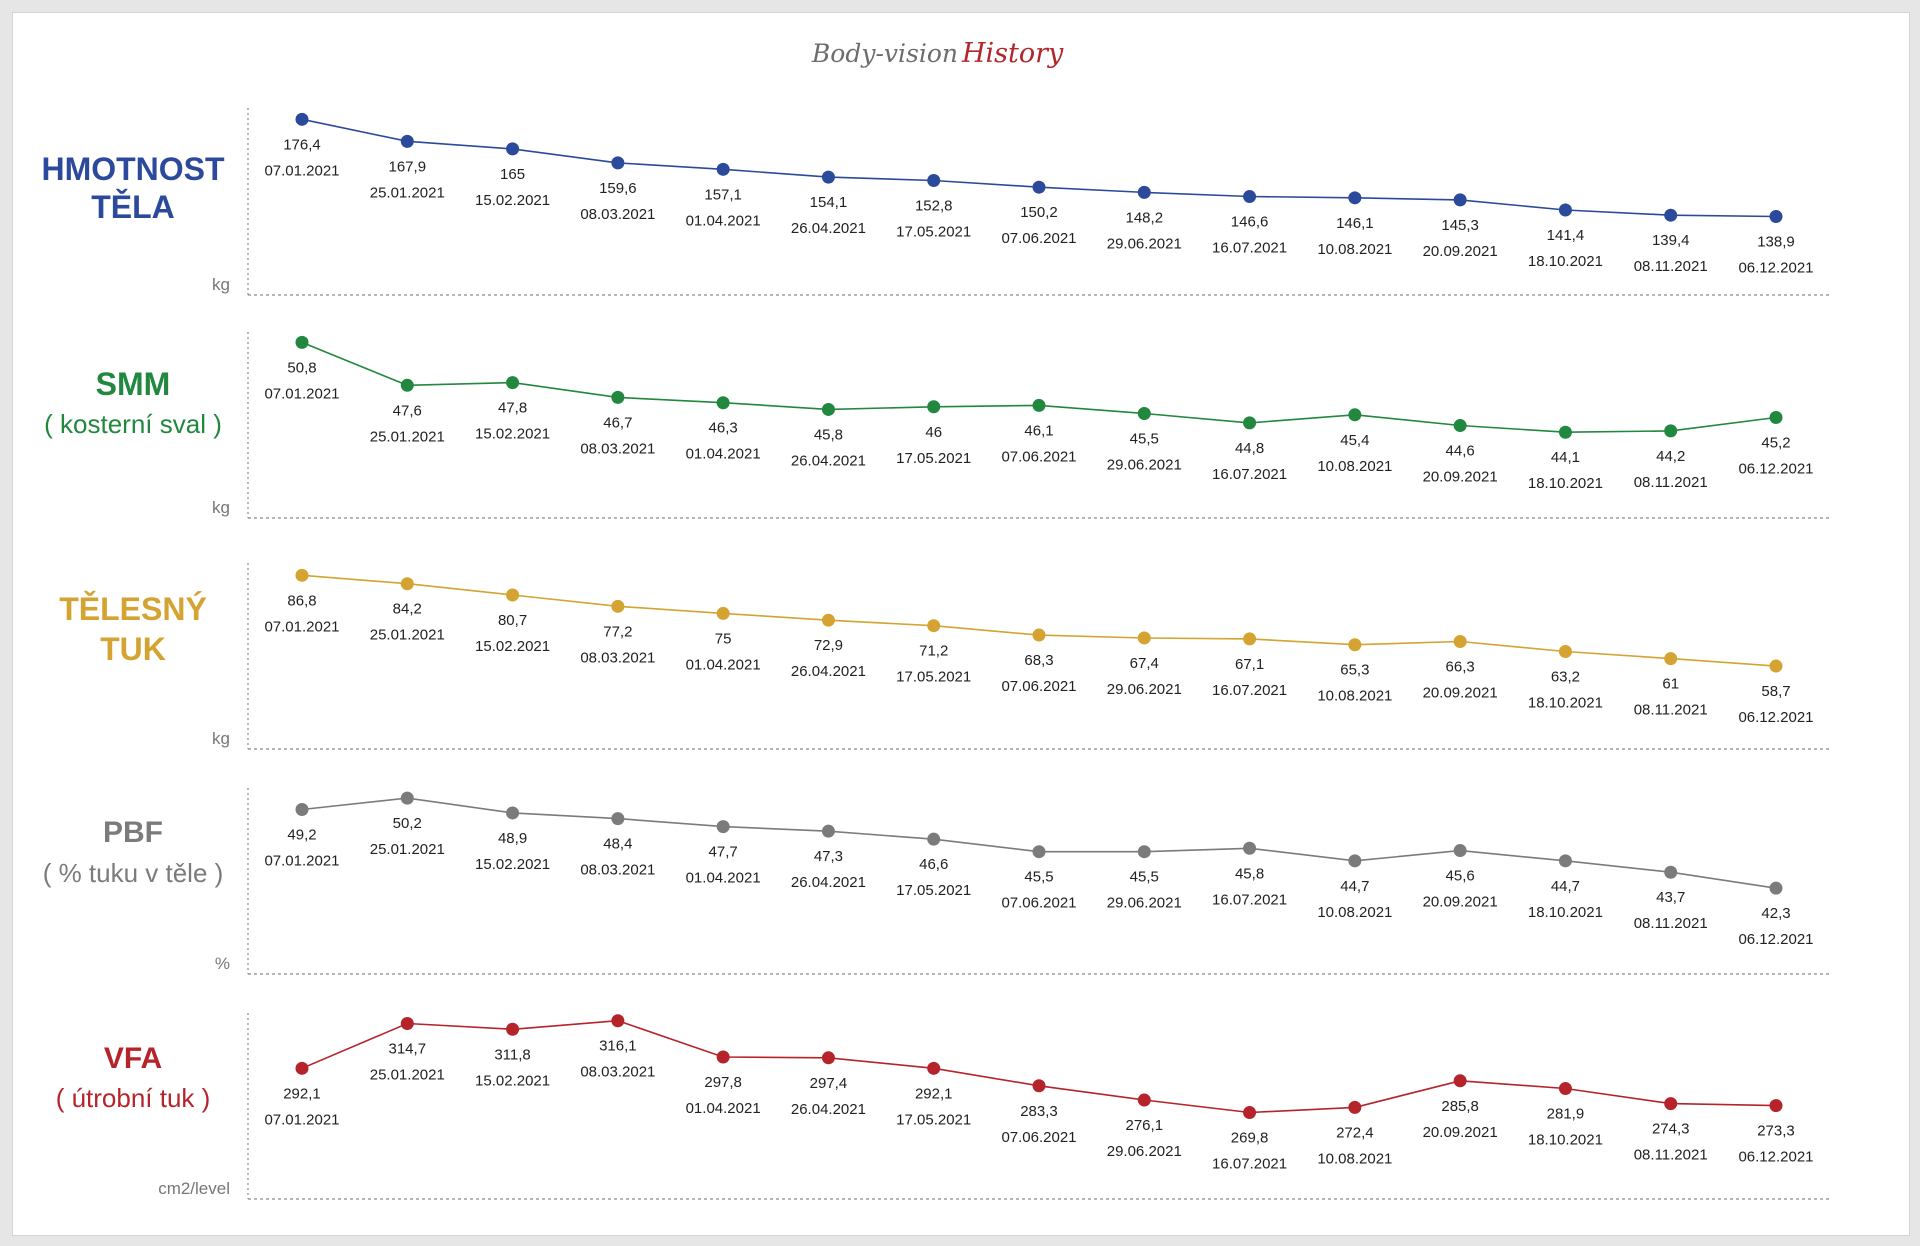 The image size is (1920, 1246). What do you see at coordinates (1144, 663) in the screenshot?
I see `data-label: 67,4` at bounding box center [1144, 663].